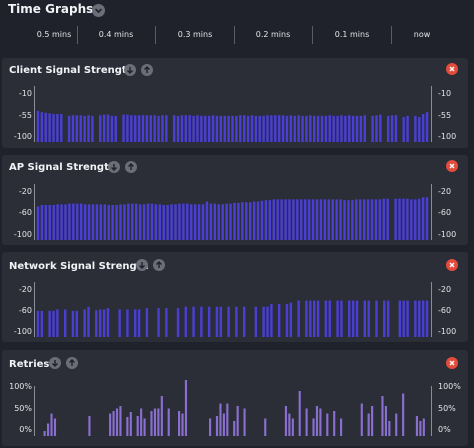 Image resolution: width=474 pixels, height=448 pixels. I want to click on panel-title: AP Signal Strength, so click(62, 167).